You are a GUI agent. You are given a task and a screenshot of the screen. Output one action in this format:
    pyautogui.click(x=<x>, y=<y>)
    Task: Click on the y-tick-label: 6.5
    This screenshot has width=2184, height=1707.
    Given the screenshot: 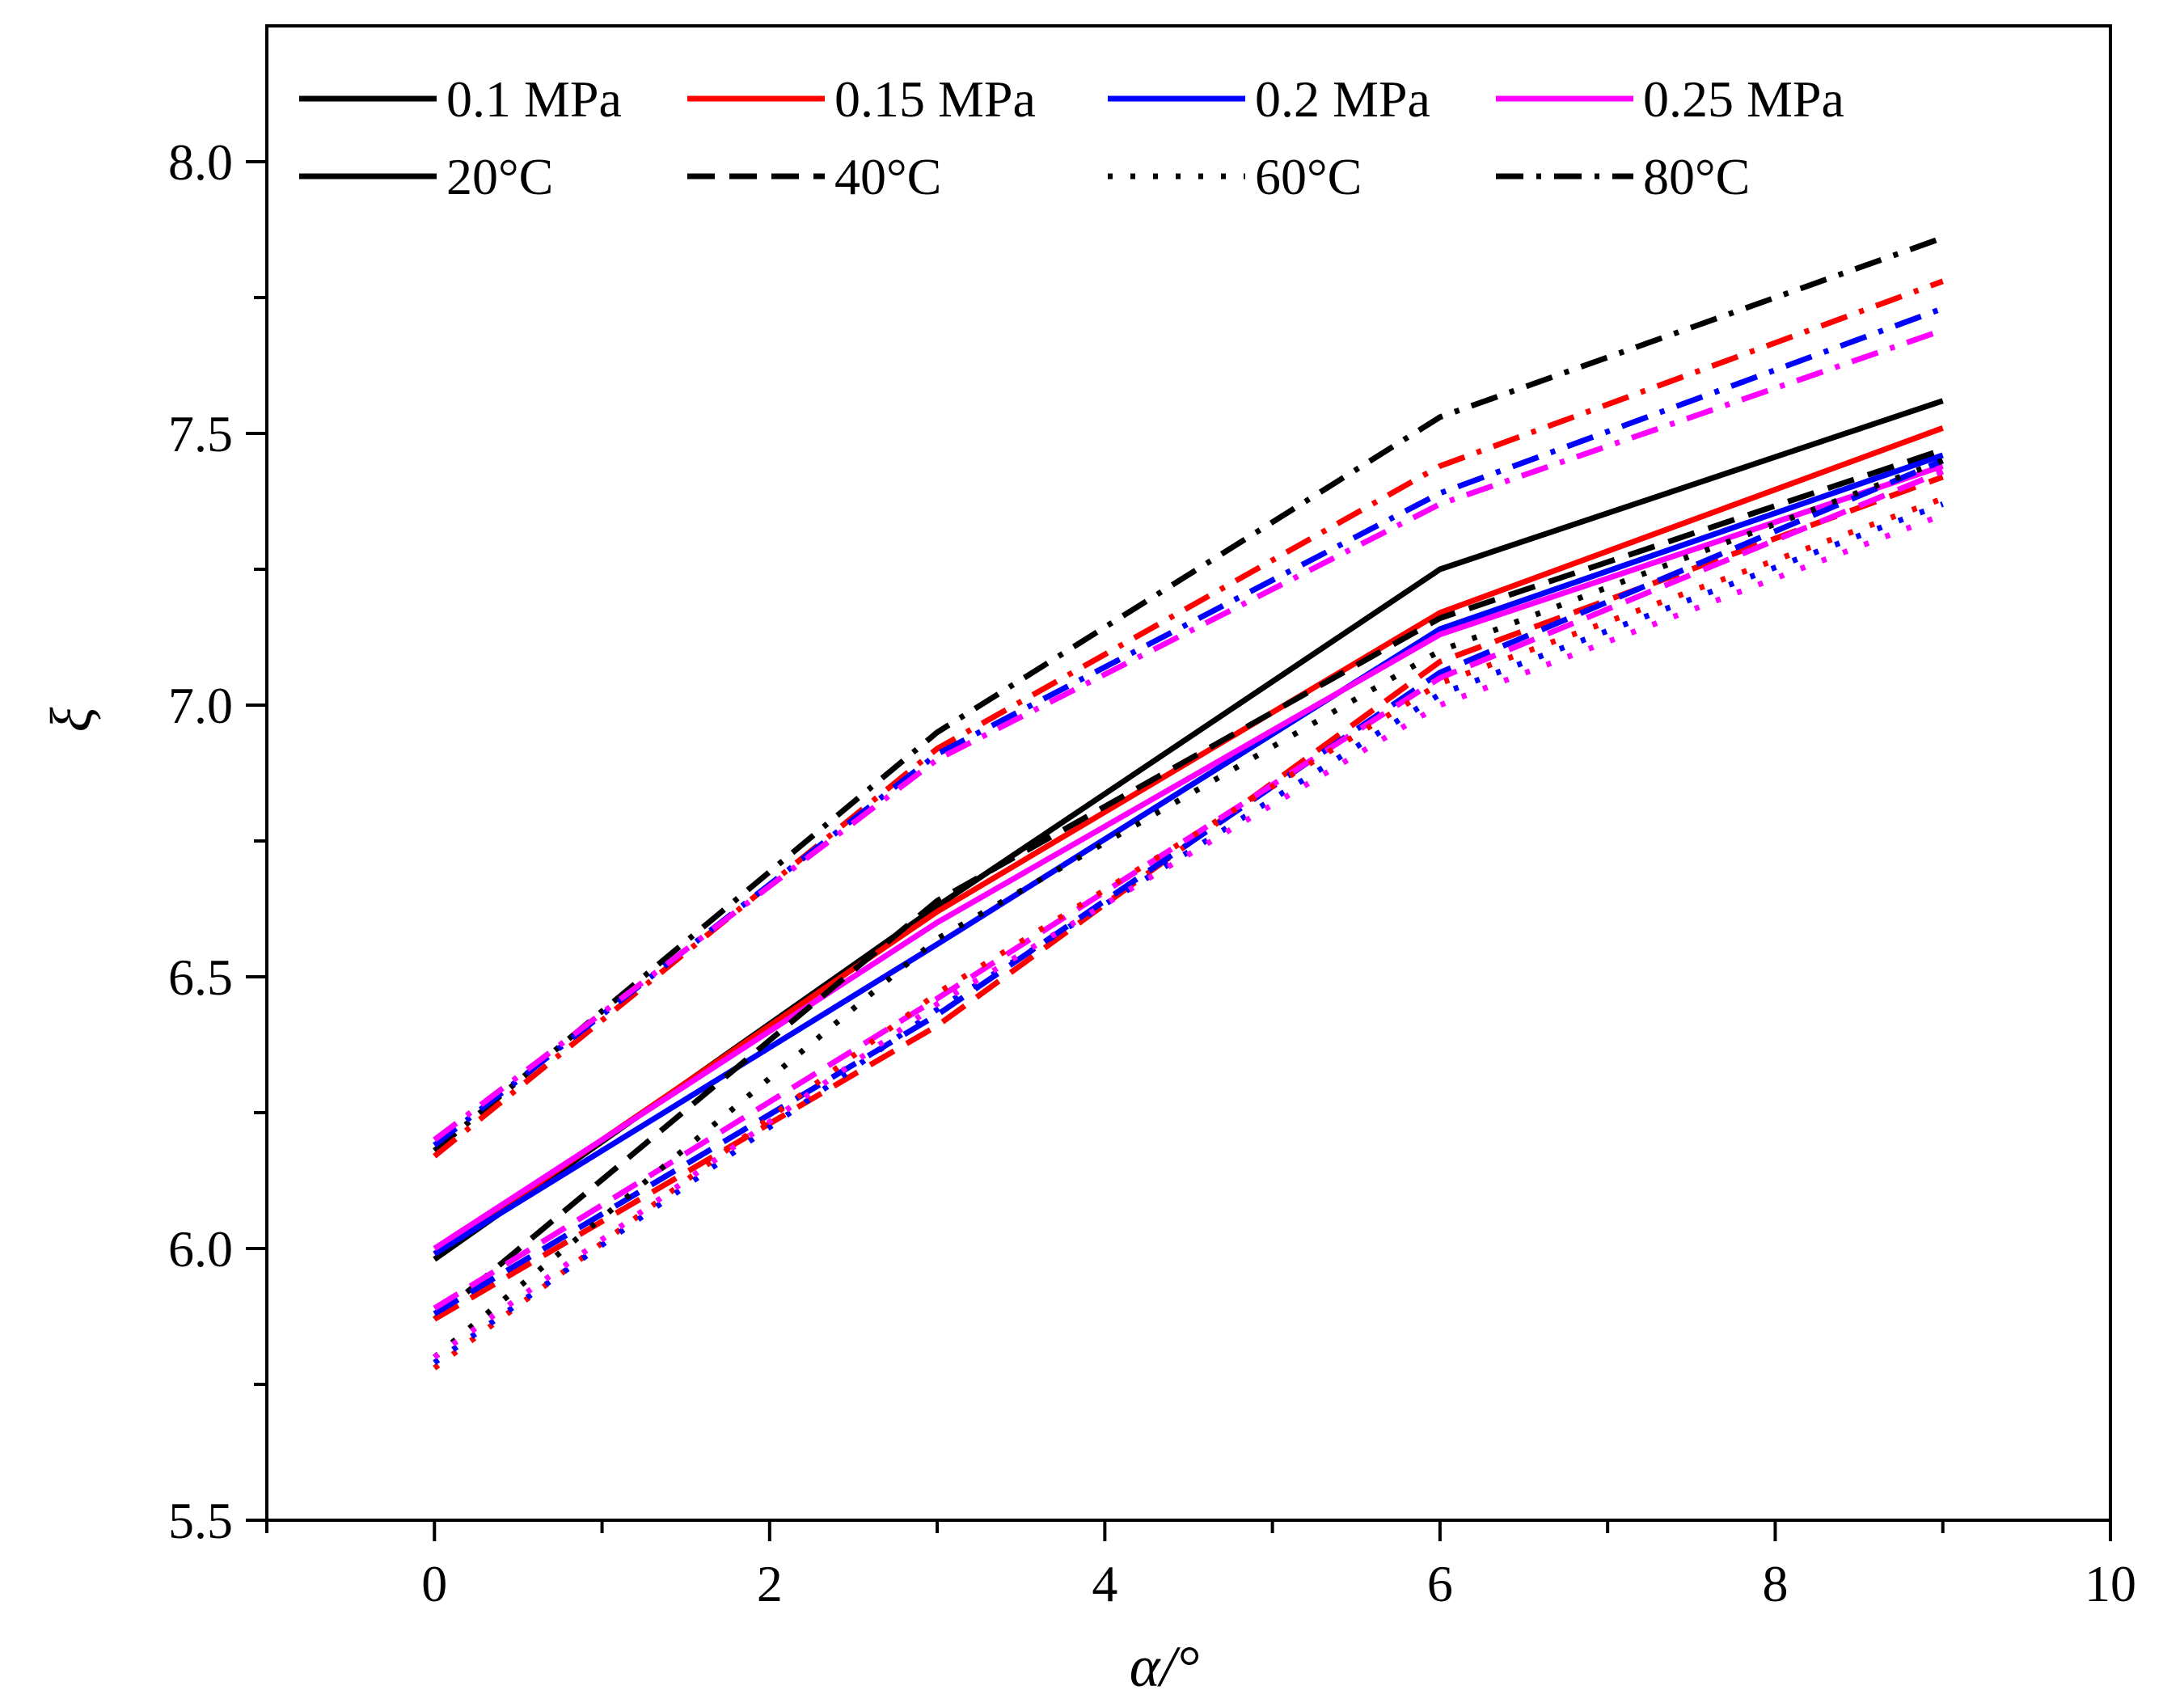 What is the action you would take?
    pyautogui.click(x=200, y=977)
    